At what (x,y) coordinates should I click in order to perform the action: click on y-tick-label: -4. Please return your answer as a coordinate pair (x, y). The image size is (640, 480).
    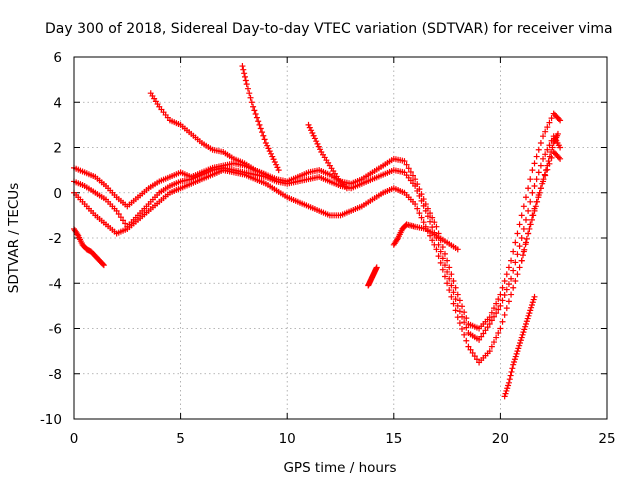
    Looking at the image, I should click on (55, 284).